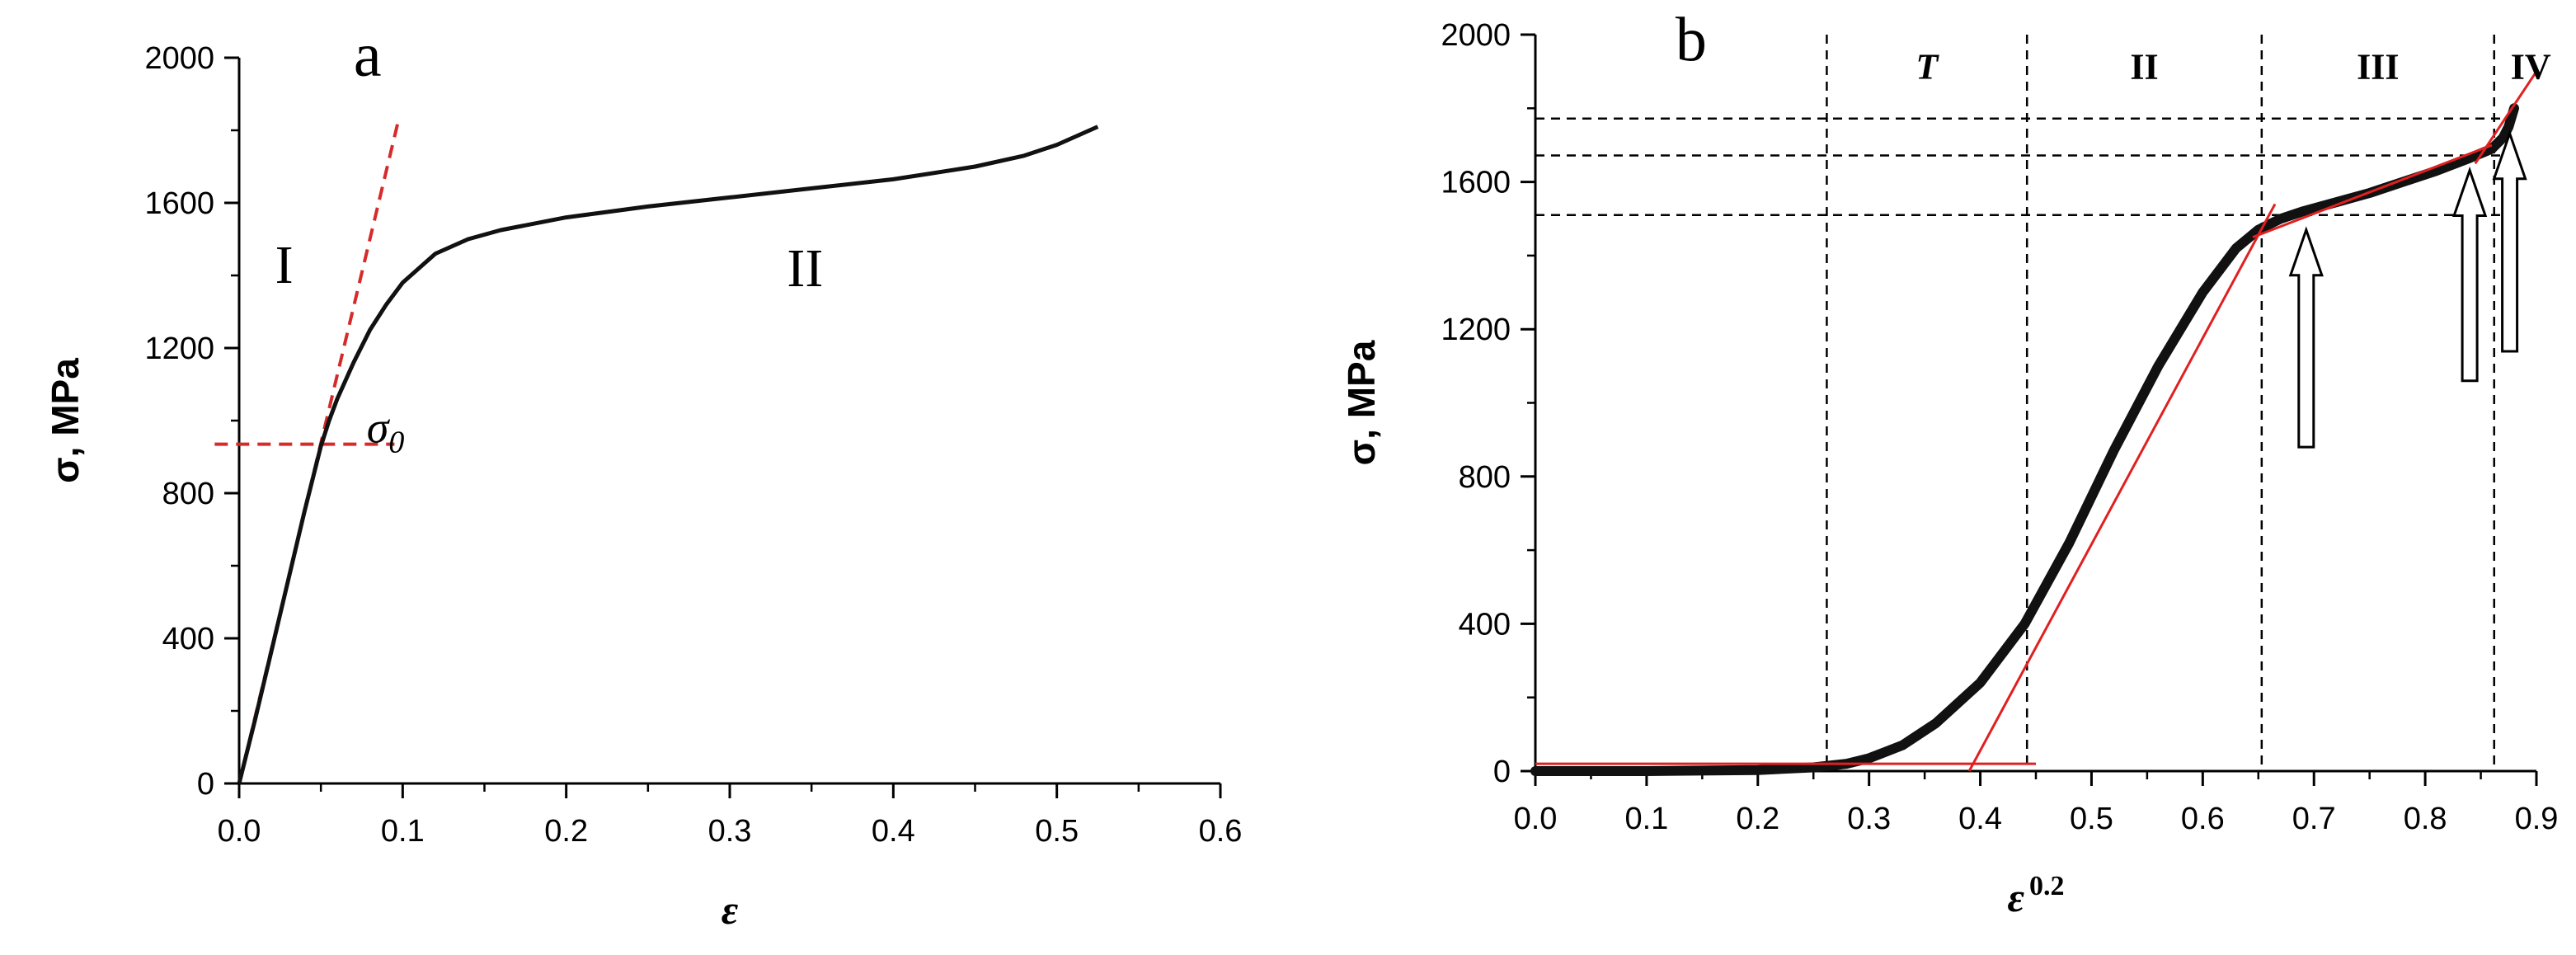 Image resolution: width=2576 pixels, height=955 pixels. I want to click on fit-line-stage-III-fit, so click(2372, 190).